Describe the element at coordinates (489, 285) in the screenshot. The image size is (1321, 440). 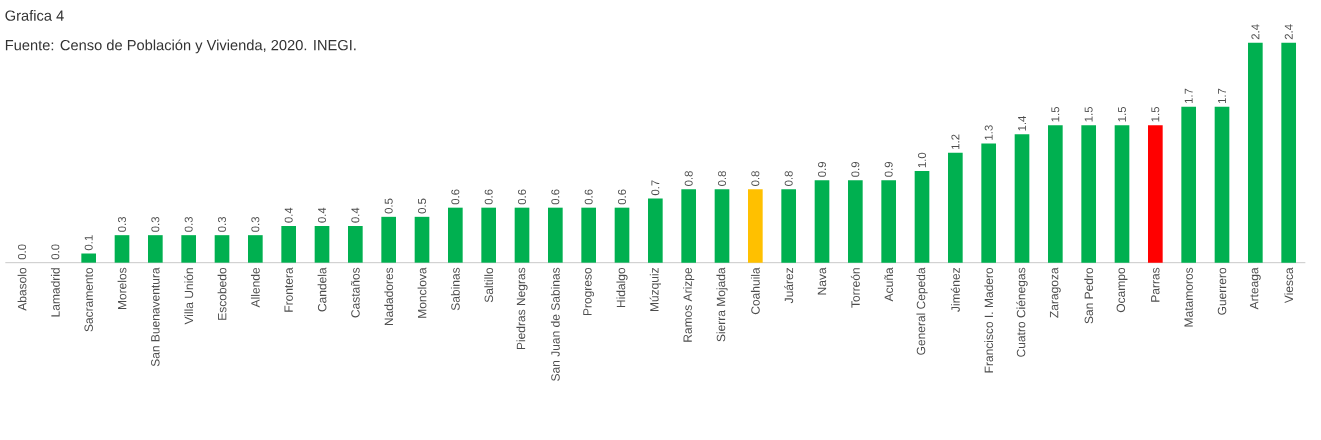
I see `x-tick-label: Saltillo` at that location.